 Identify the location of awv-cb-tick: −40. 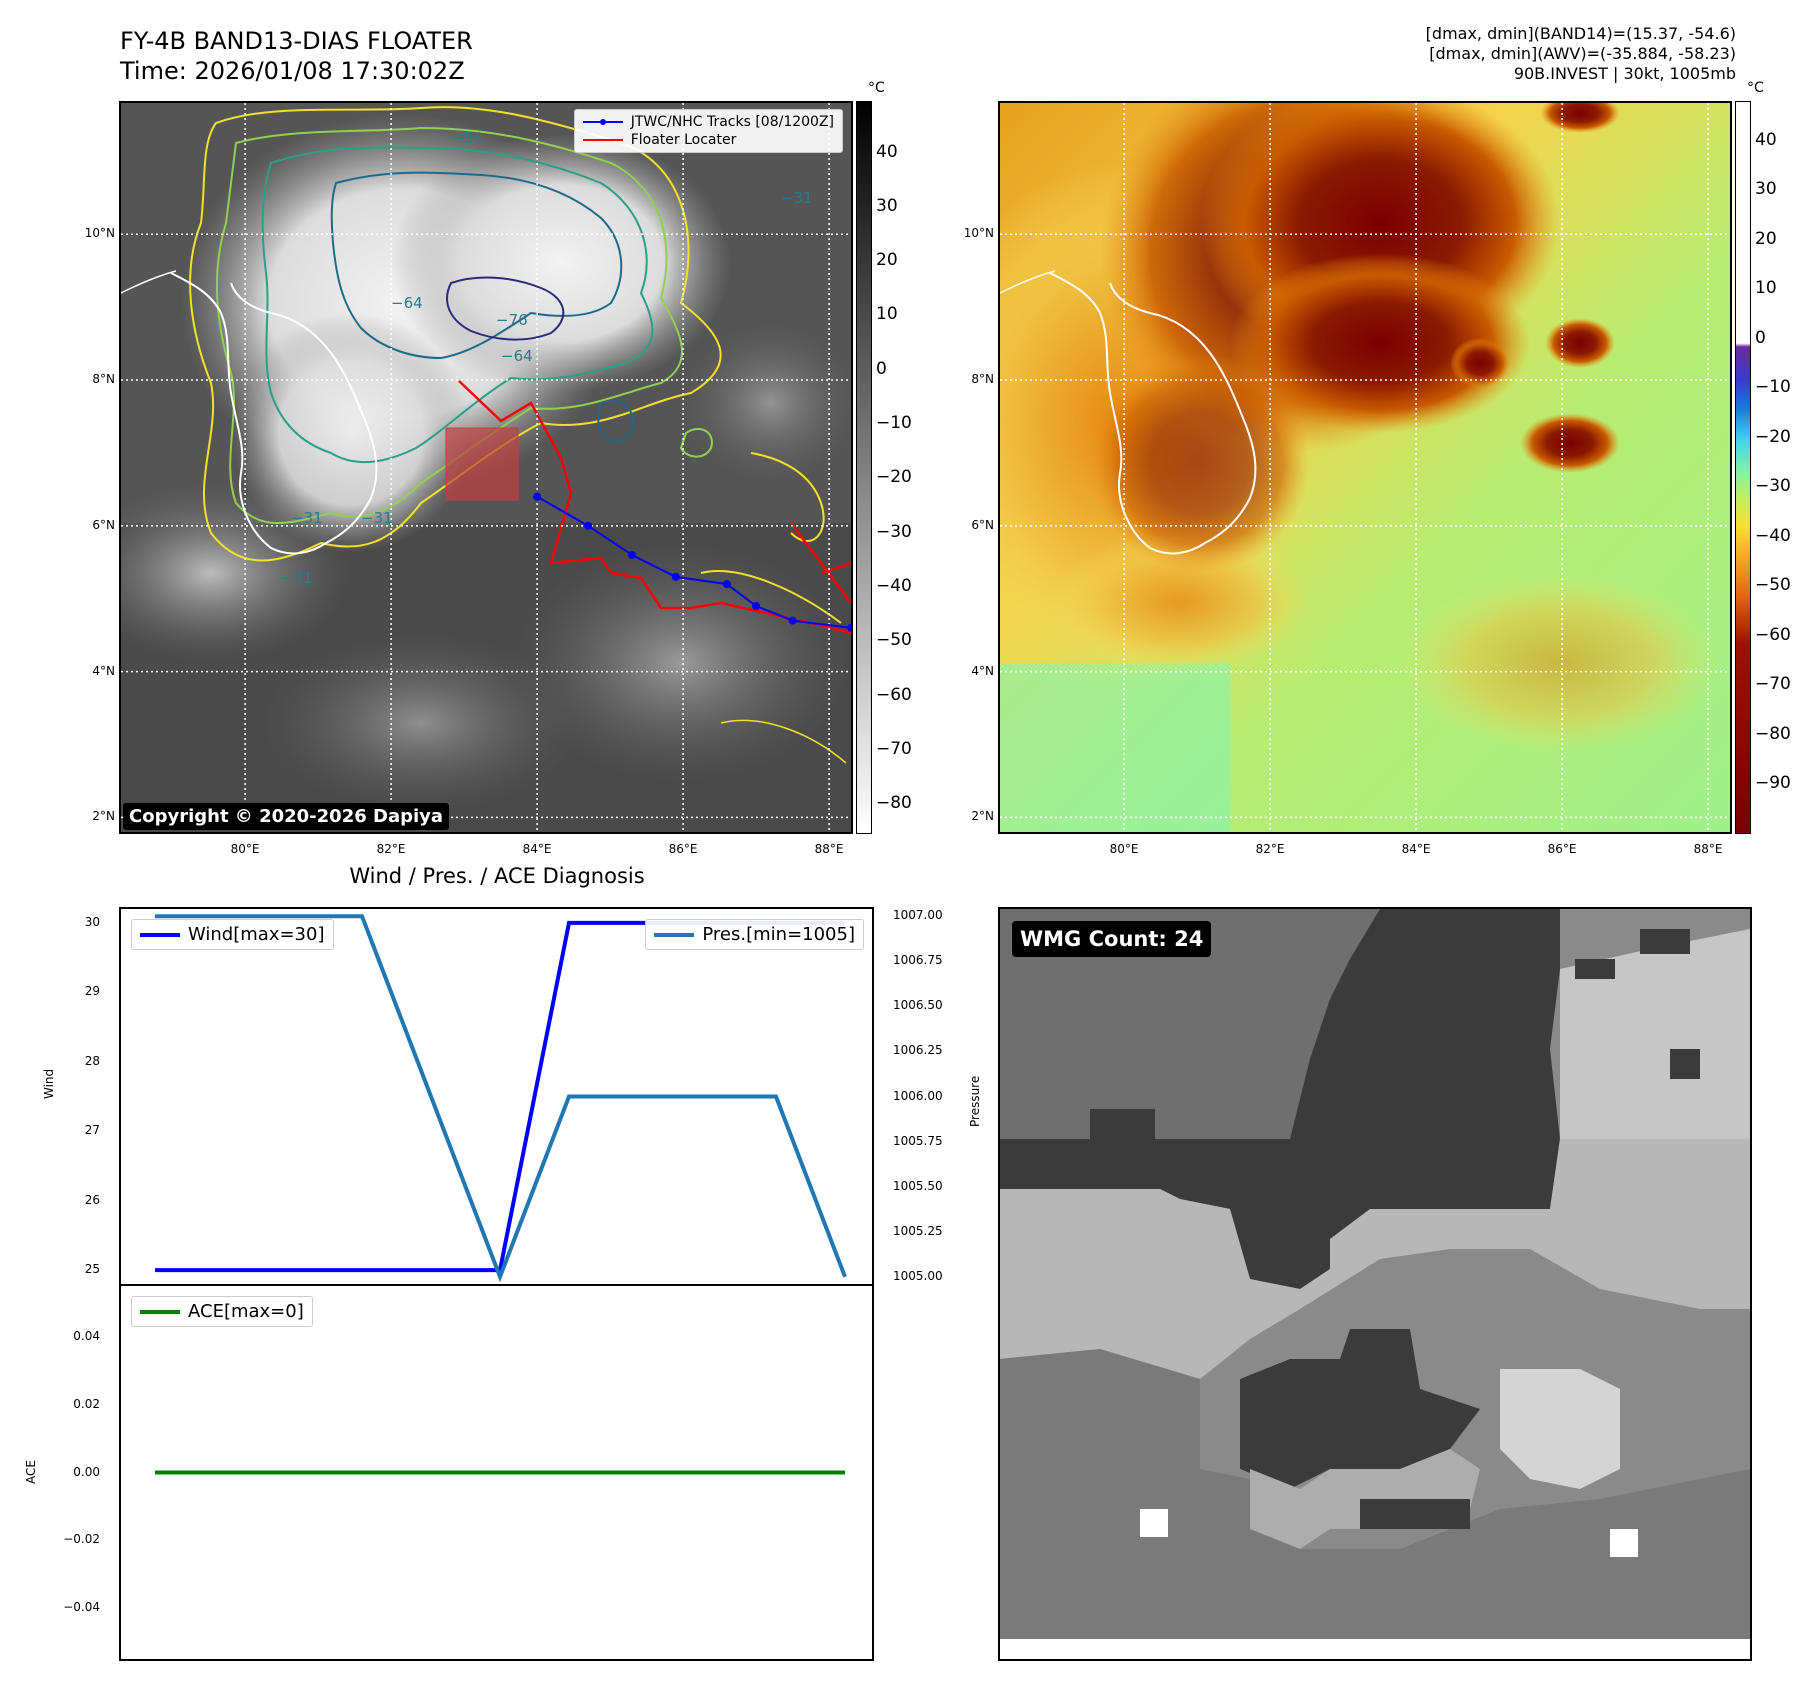
(1773, 535).